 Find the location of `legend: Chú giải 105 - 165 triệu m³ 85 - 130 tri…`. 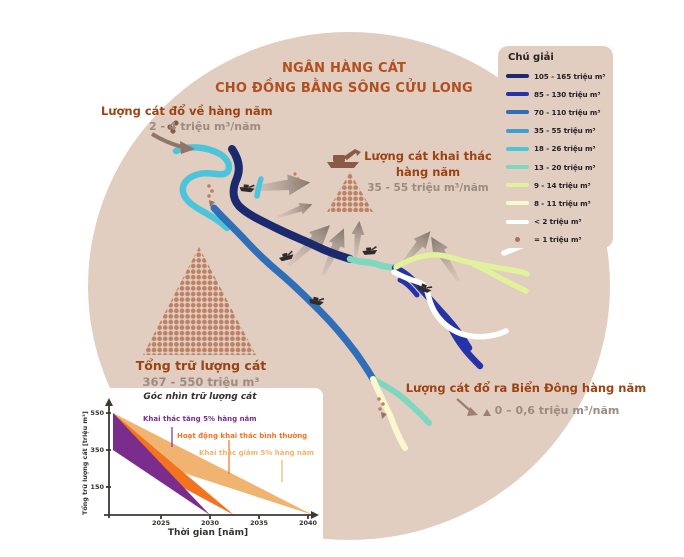

legend: Chú giải 105 - 165 triệu m³ 85 - 130 tri… is located at coordinates (555, 147).